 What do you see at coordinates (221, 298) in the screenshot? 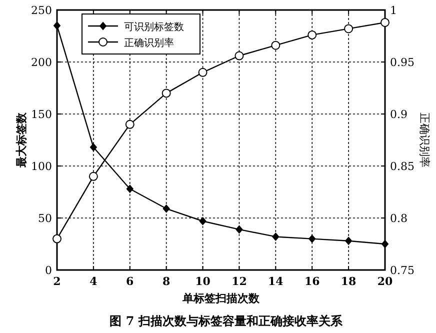
I see `x-axis-title: 单标签扫描次数` at bounding box center [221, 298].